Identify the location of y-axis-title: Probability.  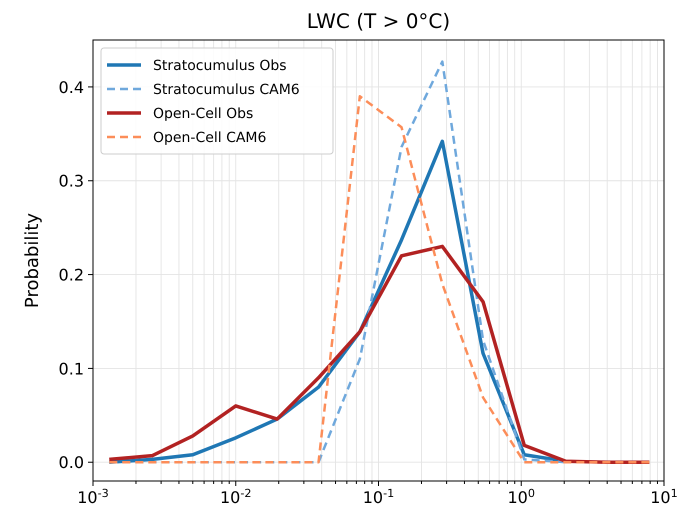
(32, 260).